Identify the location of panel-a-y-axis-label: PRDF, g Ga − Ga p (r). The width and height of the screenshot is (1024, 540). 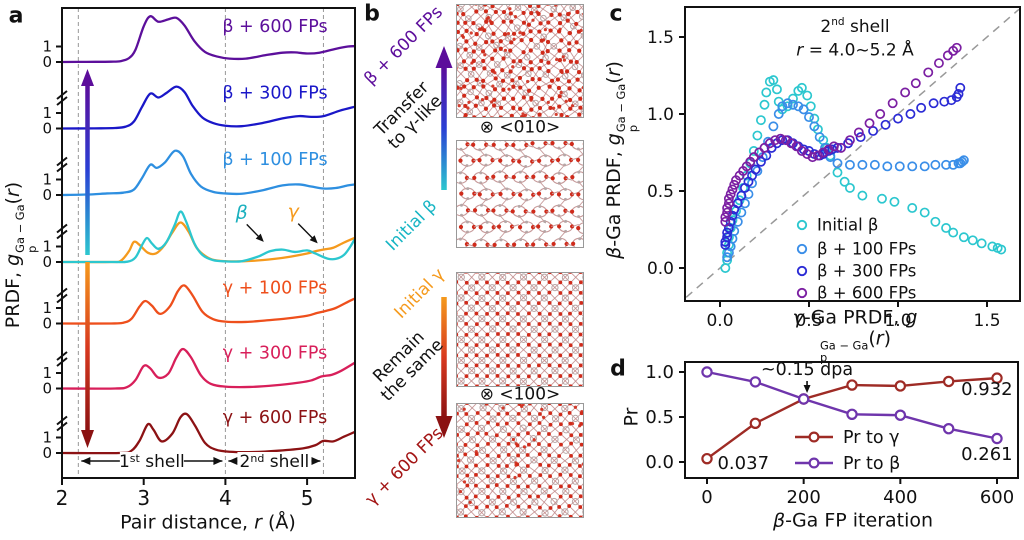
(20, 255).